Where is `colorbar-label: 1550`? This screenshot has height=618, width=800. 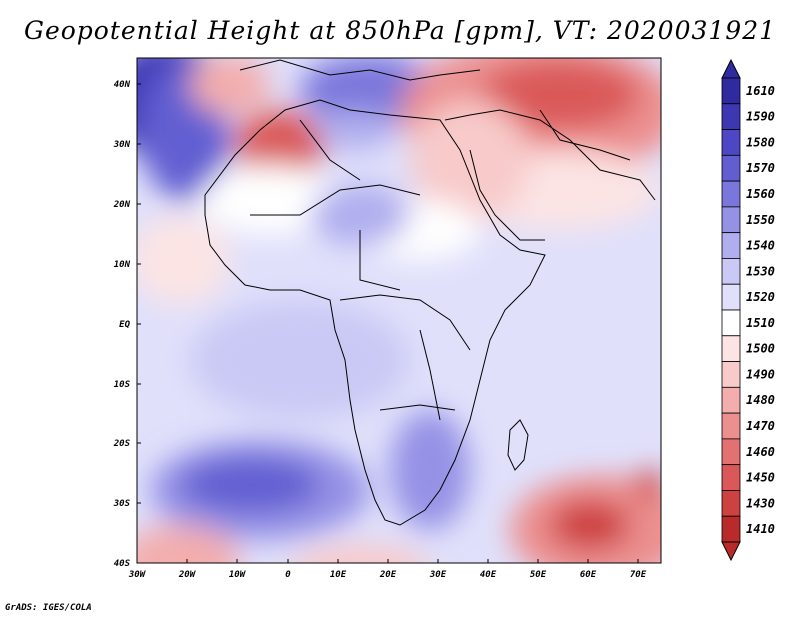 colorbar-label: 1550 is located at coordinates (760, 220).